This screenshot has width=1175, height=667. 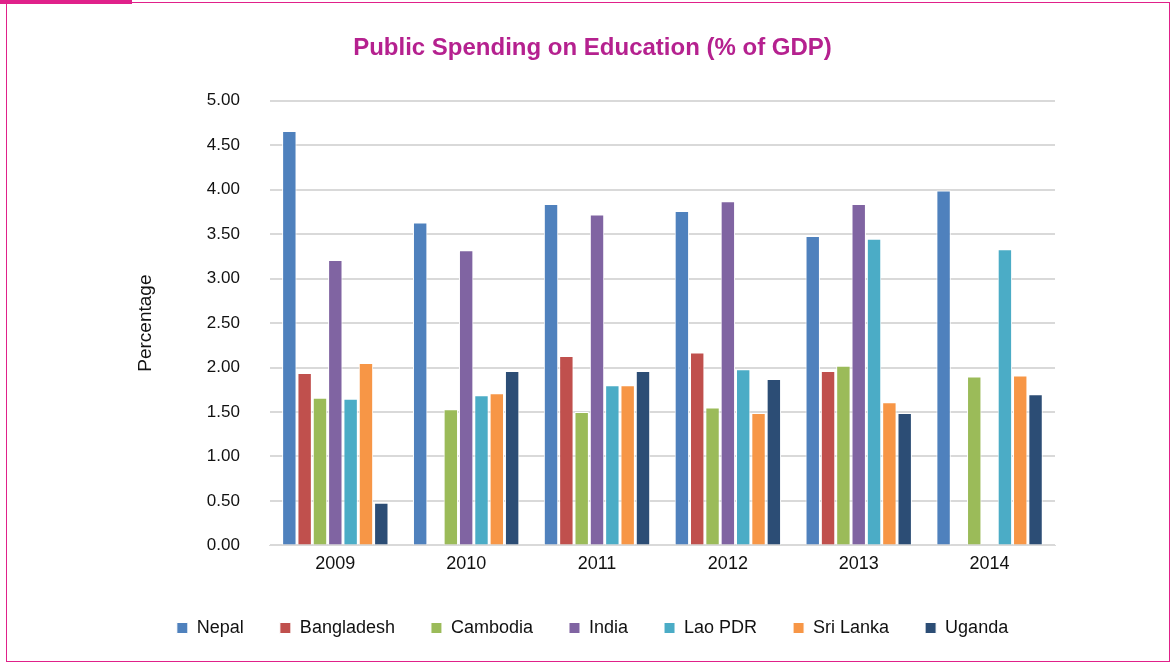 What do you see at coordinates (223, 100) in the screenshot?
I see `y-tick-label: 5.00` at bounding box center [223, 100].